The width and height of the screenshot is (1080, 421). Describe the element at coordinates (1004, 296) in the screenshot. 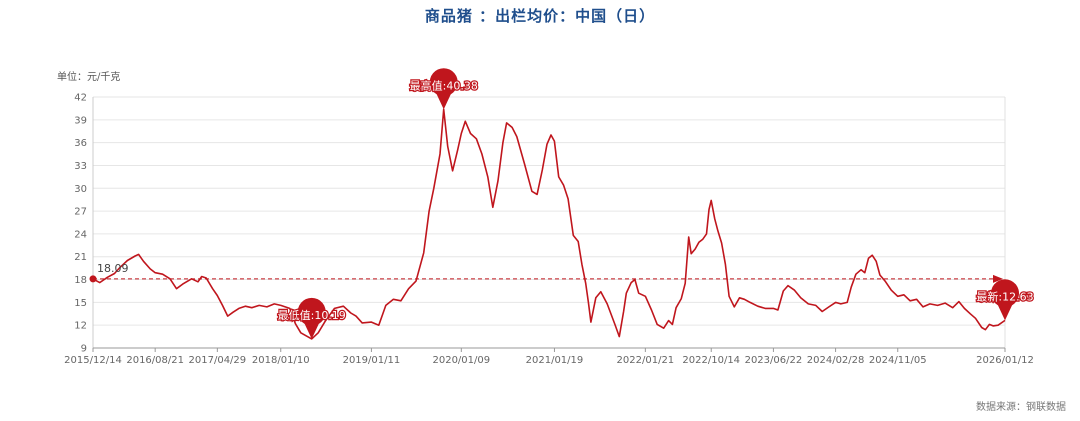

I see `latest-value-label: 最新:12.63` at that location.